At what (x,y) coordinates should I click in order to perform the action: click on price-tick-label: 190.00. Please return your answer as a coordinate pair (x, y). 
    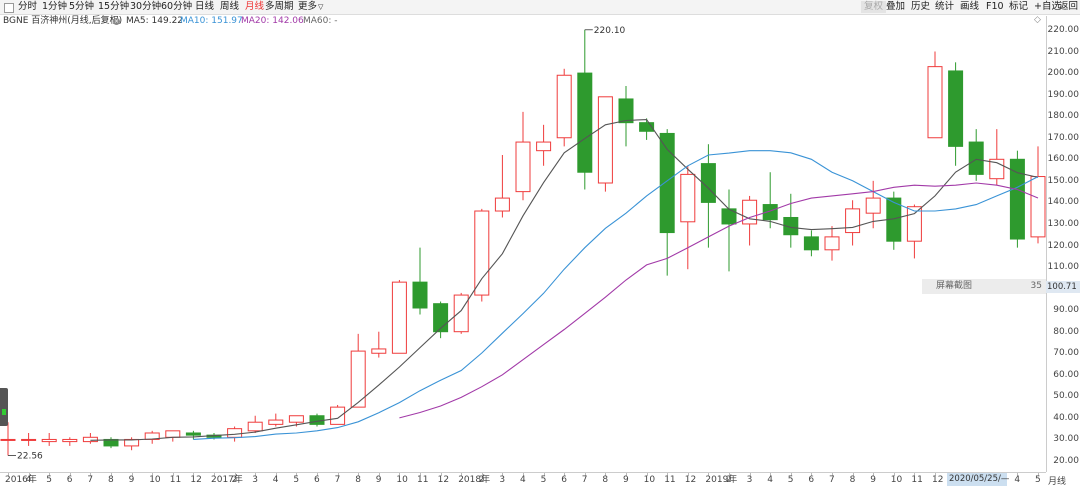
    Looking at the image, I should click on (1063, 94).